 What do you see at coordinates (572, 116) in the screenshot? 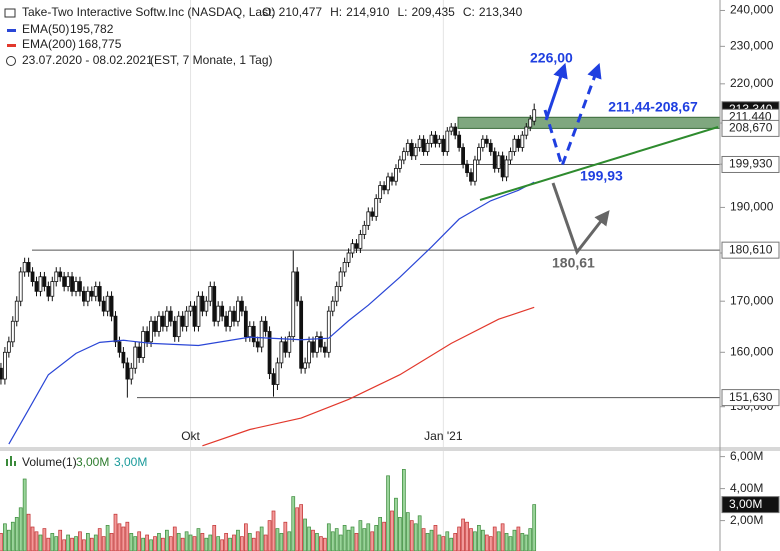
I see `arrow-dashed` at bounding box center [572, 116].